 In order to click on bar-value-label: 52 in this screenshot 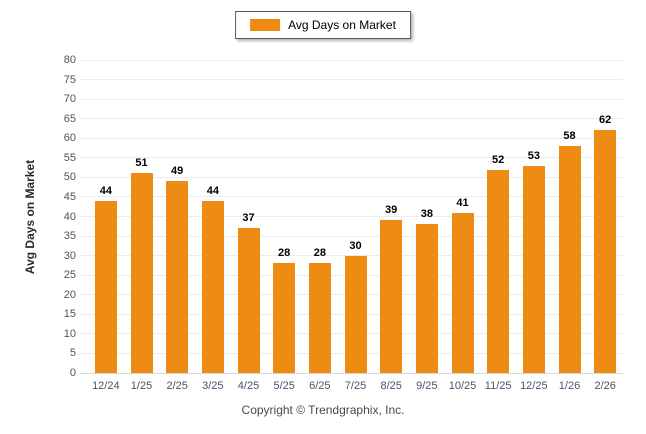, I will do `click(498, 159)`.